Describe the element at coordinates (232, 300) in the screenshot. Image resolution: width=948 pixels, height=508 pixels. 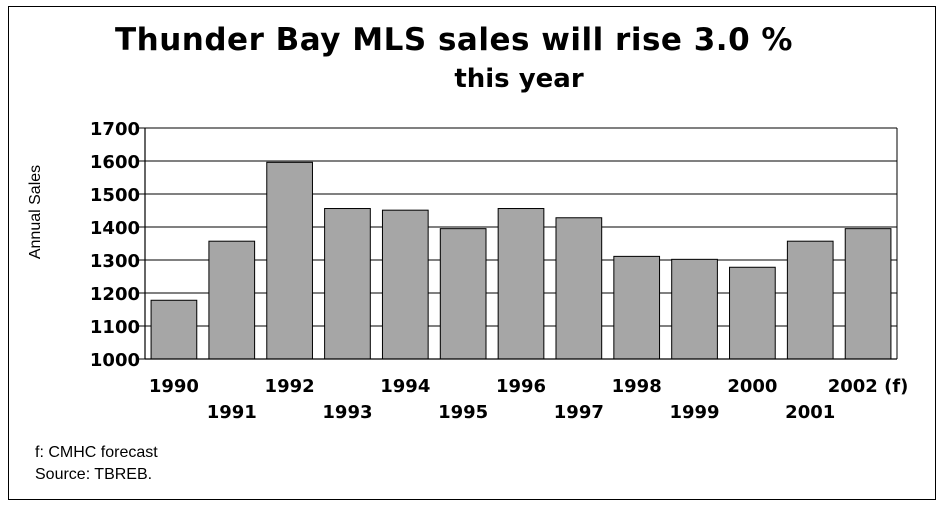
I see `bar-1991` at that location.